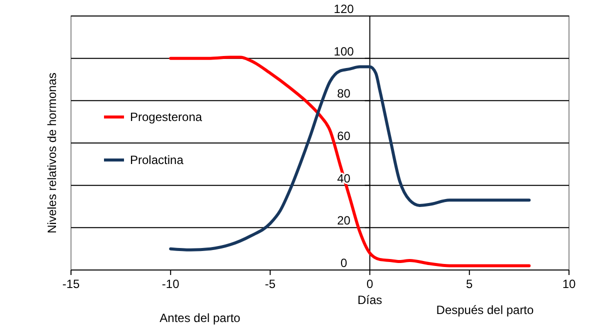  Describe the element at coordinates (569, 284) in the screenshot. I see `x-tick-label: 10` at that location.